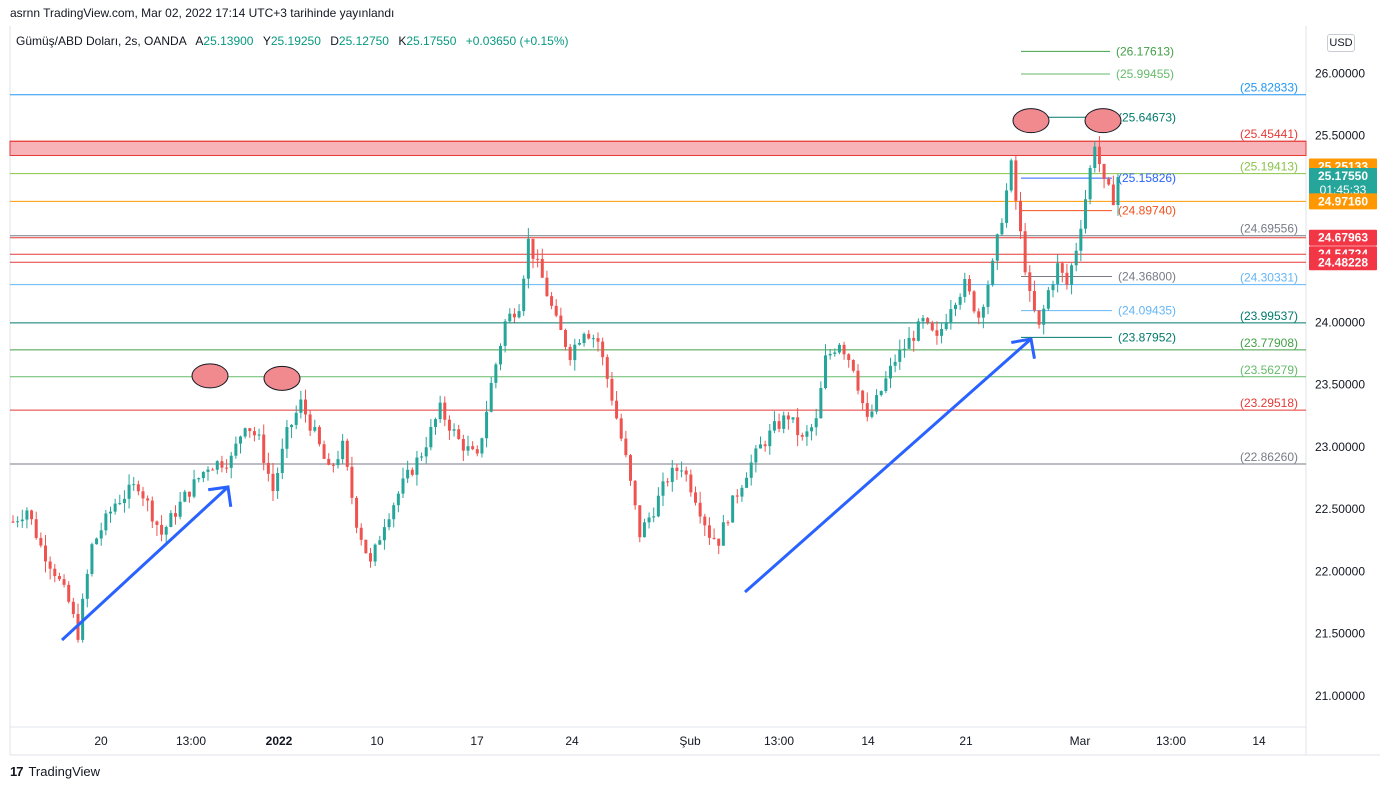 This screenshot has width=1386, height=790. What do you see at coordinates (1340, 322) in the screenshot?
I see `y-tick-label: 24.00000` at bounding box center [1340, 322].